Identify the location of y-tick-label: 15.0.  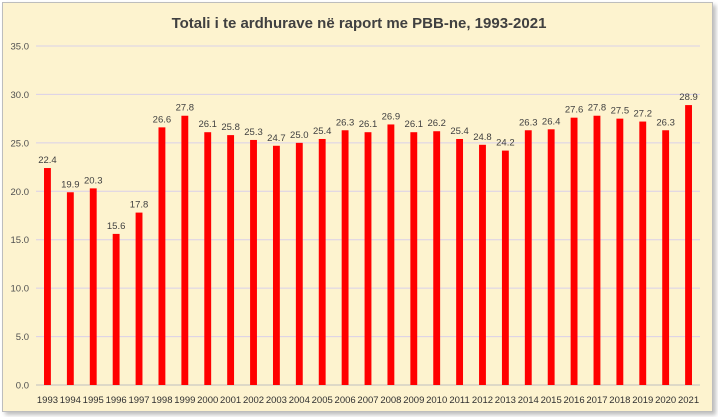
(20, 240).